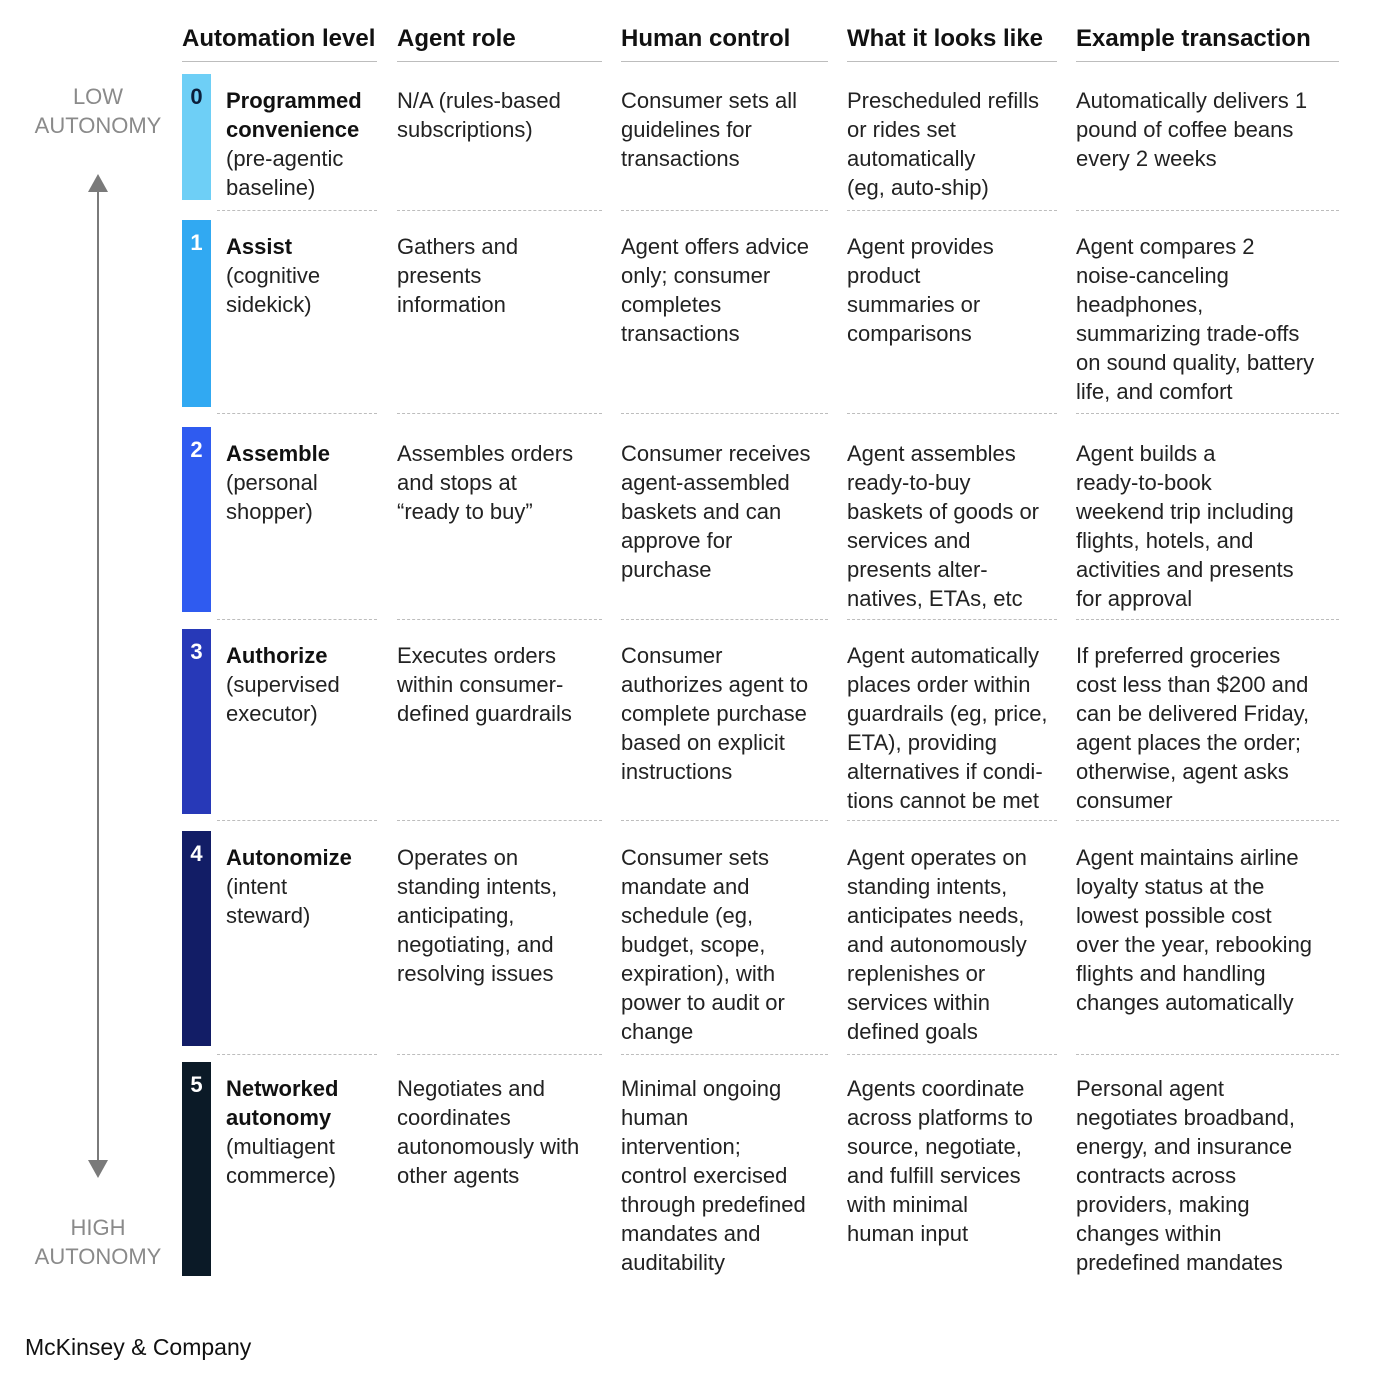 Image resolution: width=1376 pixels, height=1376 pixels. What do you see at coordinates (98, 1242) in the screenshot?
I see `high-autonomy-label: HIGH AUTONOMY` at bounding box center [98, 1242].